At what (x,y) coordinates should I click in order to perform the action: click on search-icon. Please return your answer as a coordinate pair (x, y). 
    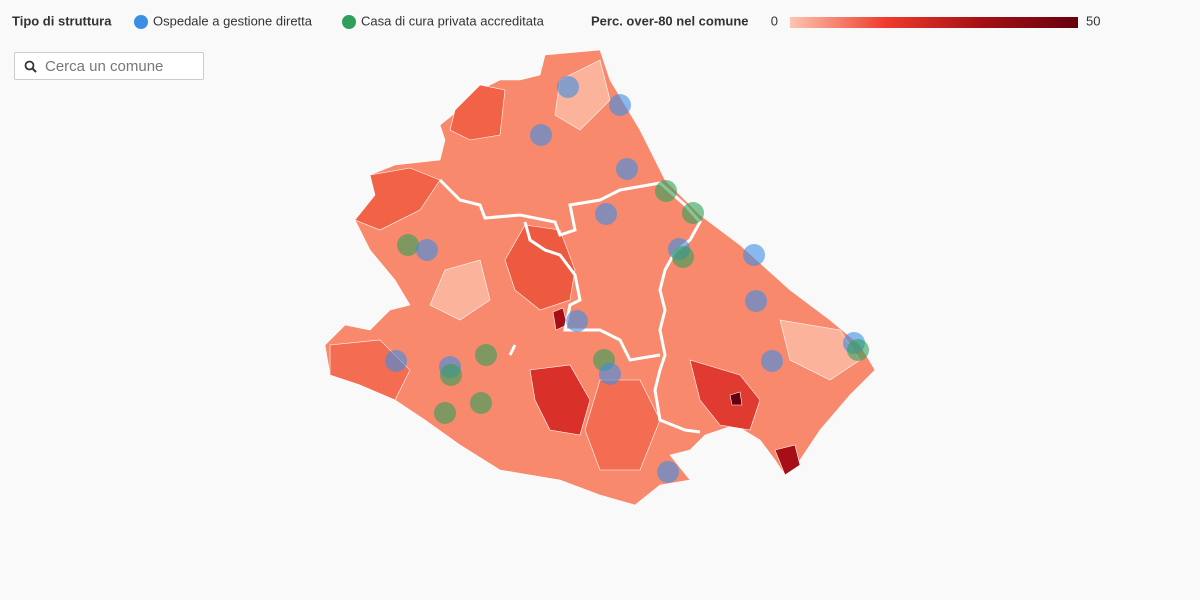
    Looking at the image, I should click on (30, 66).